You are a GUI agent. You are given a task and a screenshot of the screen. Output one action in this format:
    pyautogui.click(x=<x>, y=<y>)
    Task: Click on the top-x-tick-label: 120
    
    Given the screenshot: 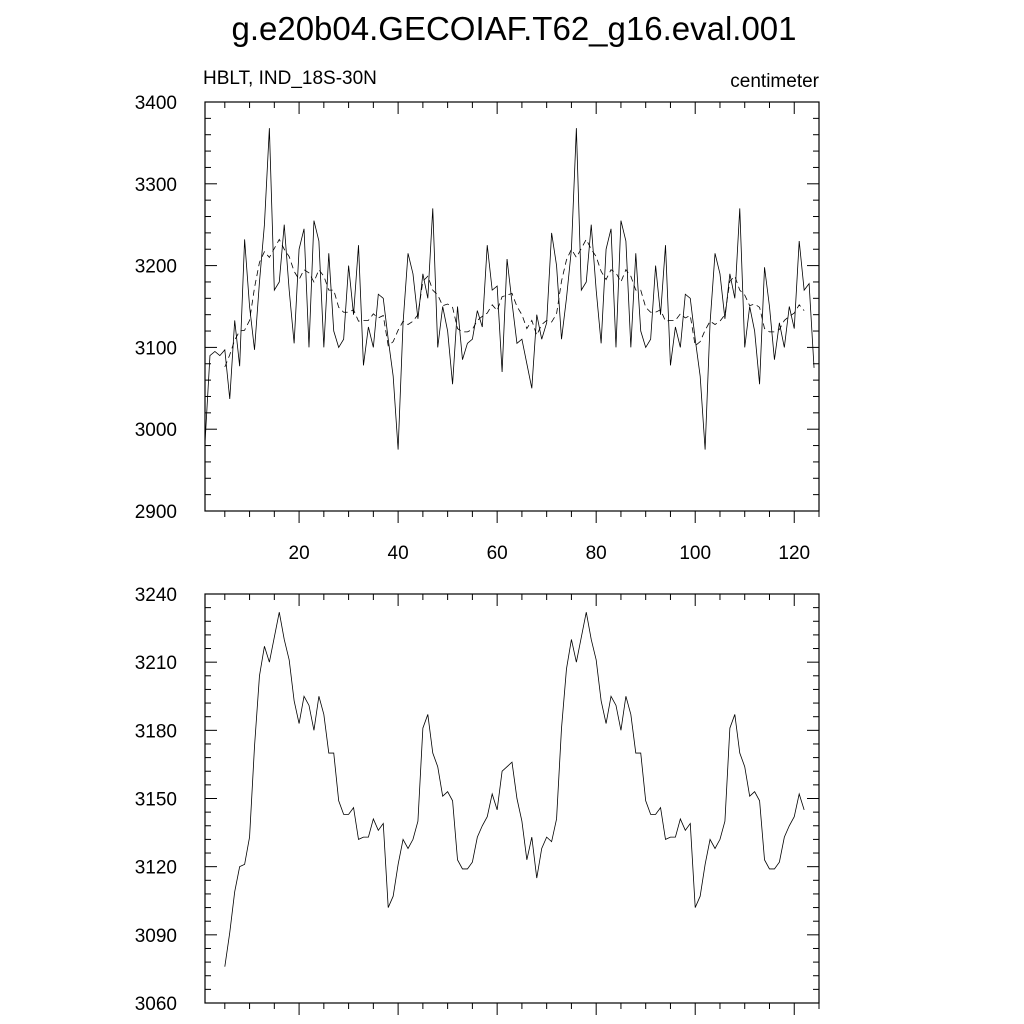 What is the action you would take?
    pyautogui.click(x=794, y=553)
    